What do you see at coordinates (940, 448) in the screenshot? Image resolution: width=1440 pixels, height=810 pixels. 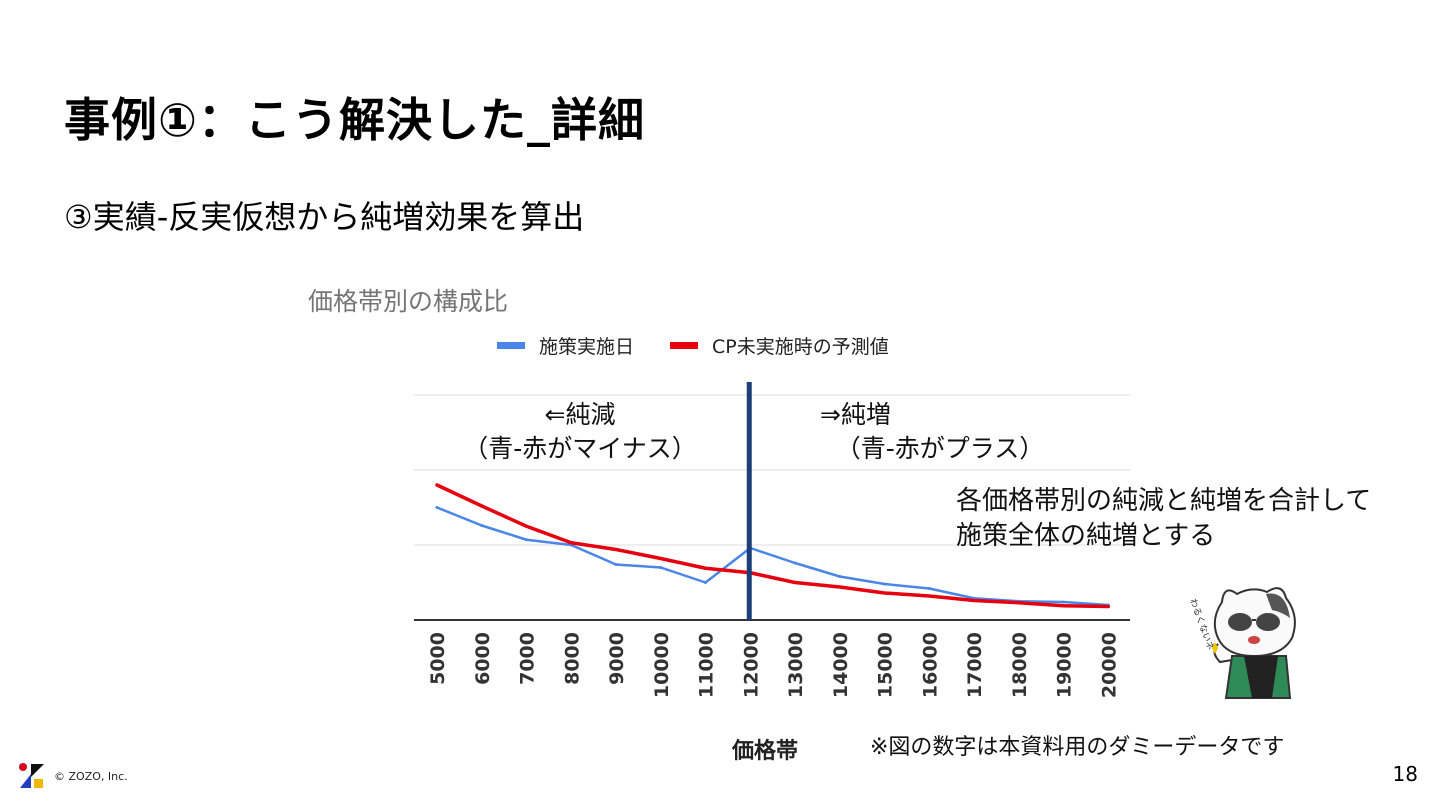 I see `annotation-net-increase-line2: （青-赤がプラス）` at bounding box center [940, 448].